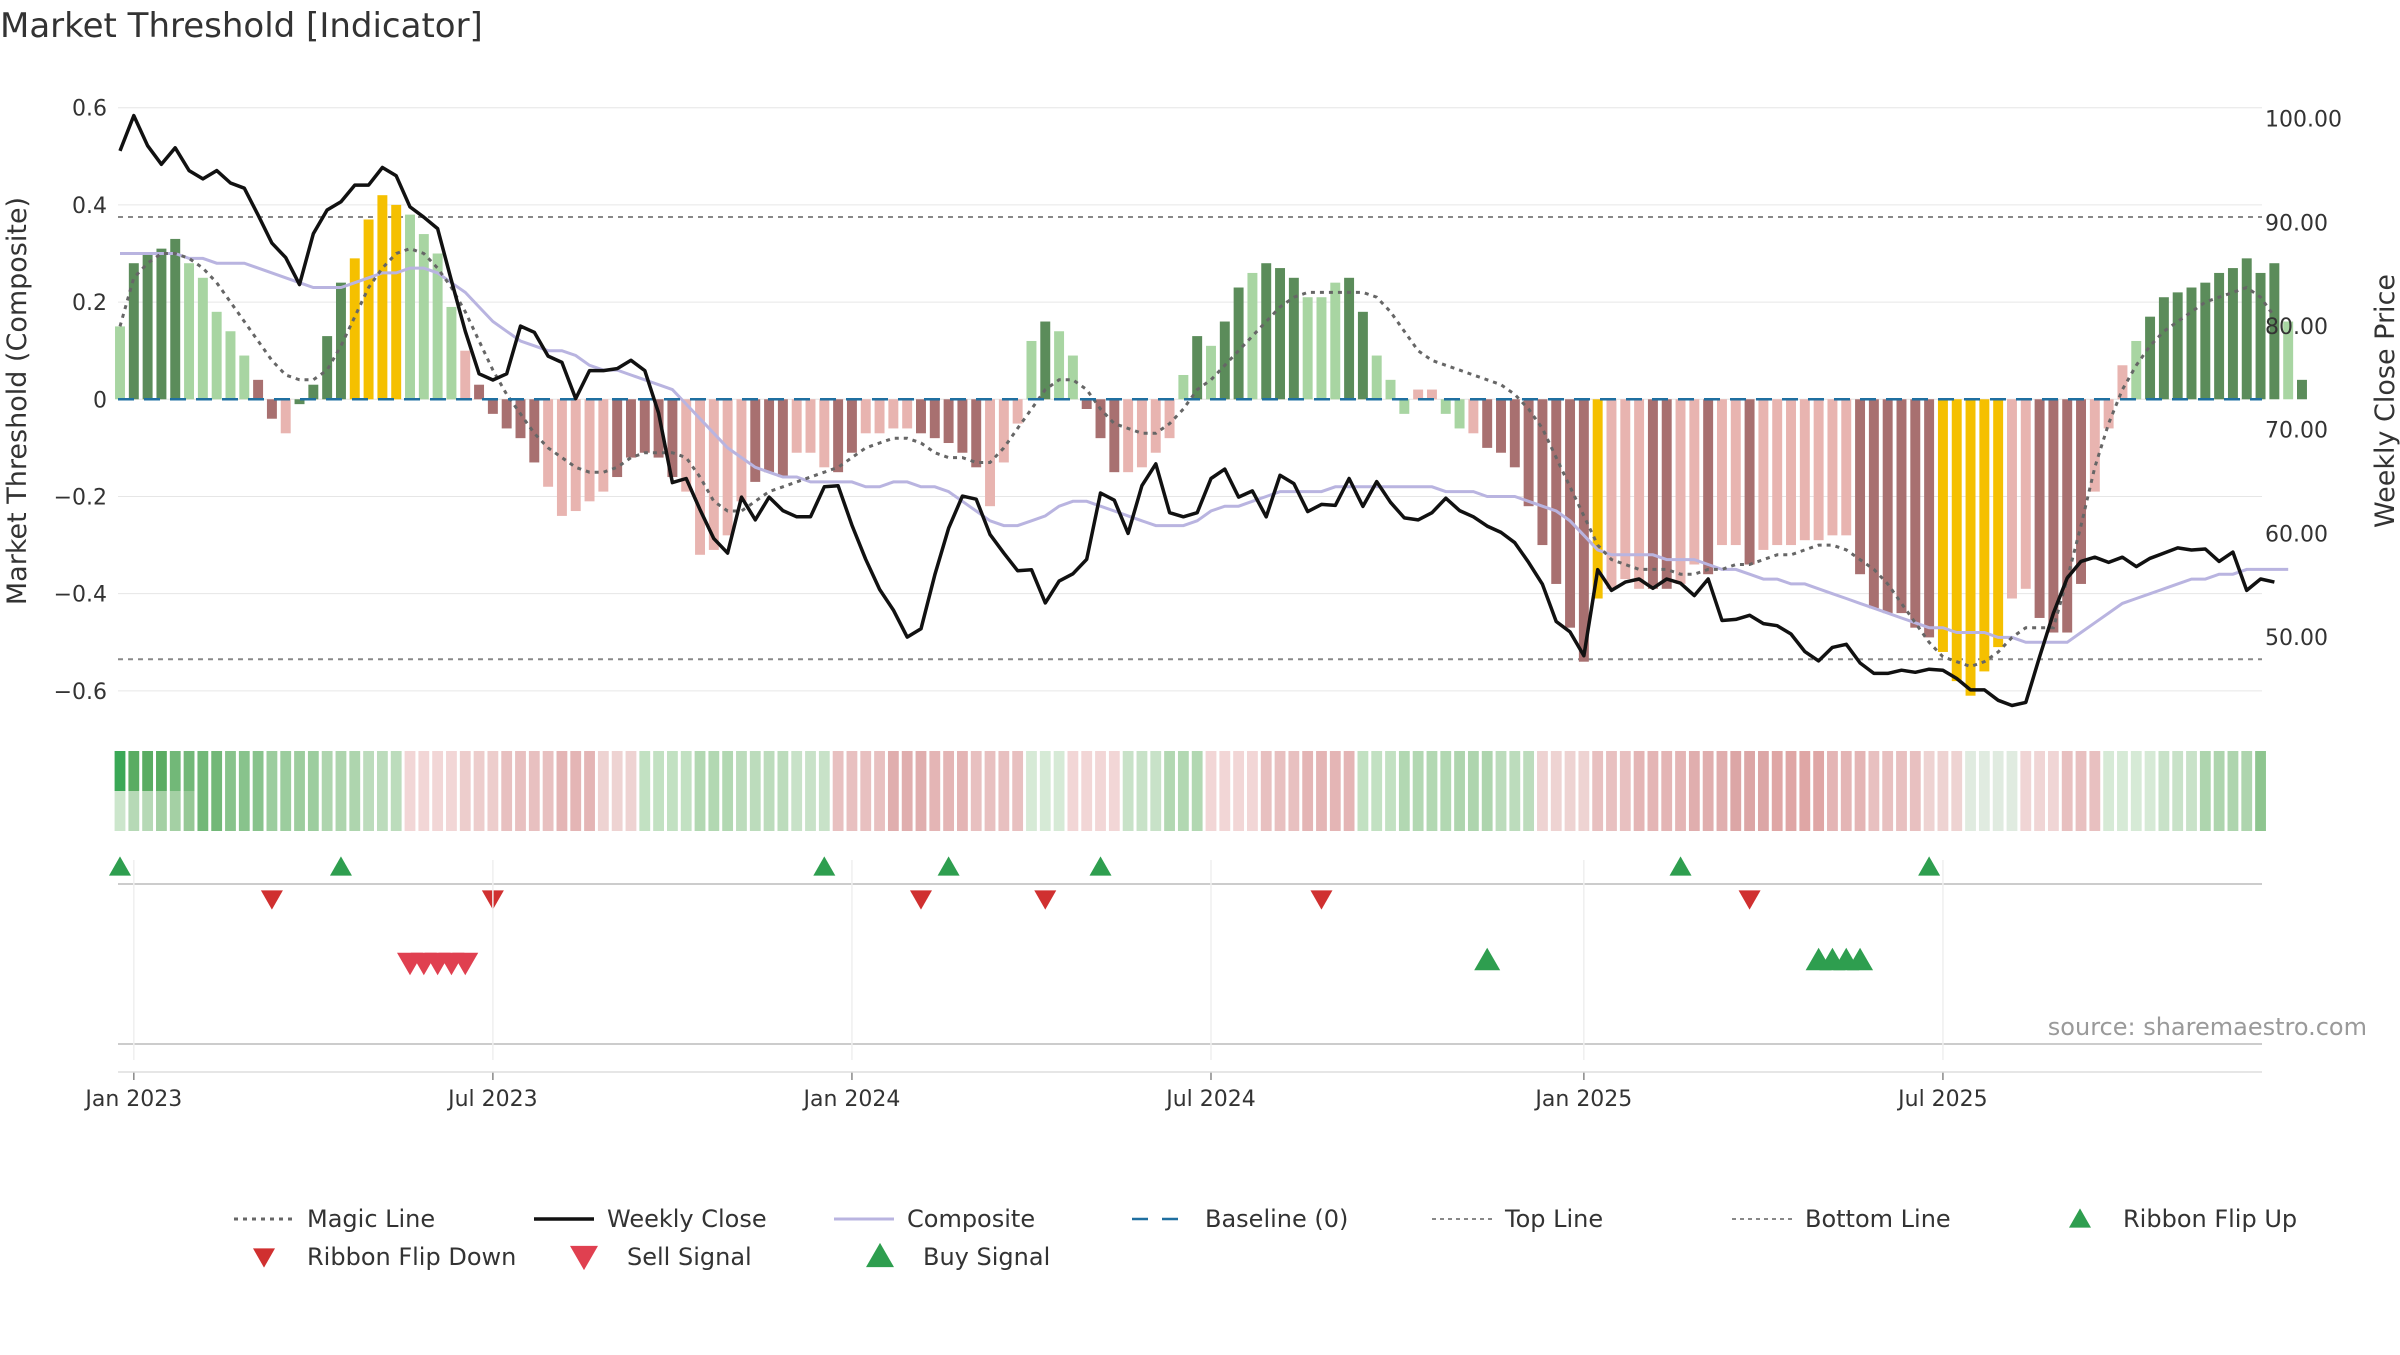  What do you see at coordinates (986, 1257) in the screenshot?
I see `legend-label: Buy Signal` at bounding box center [986, 1257].